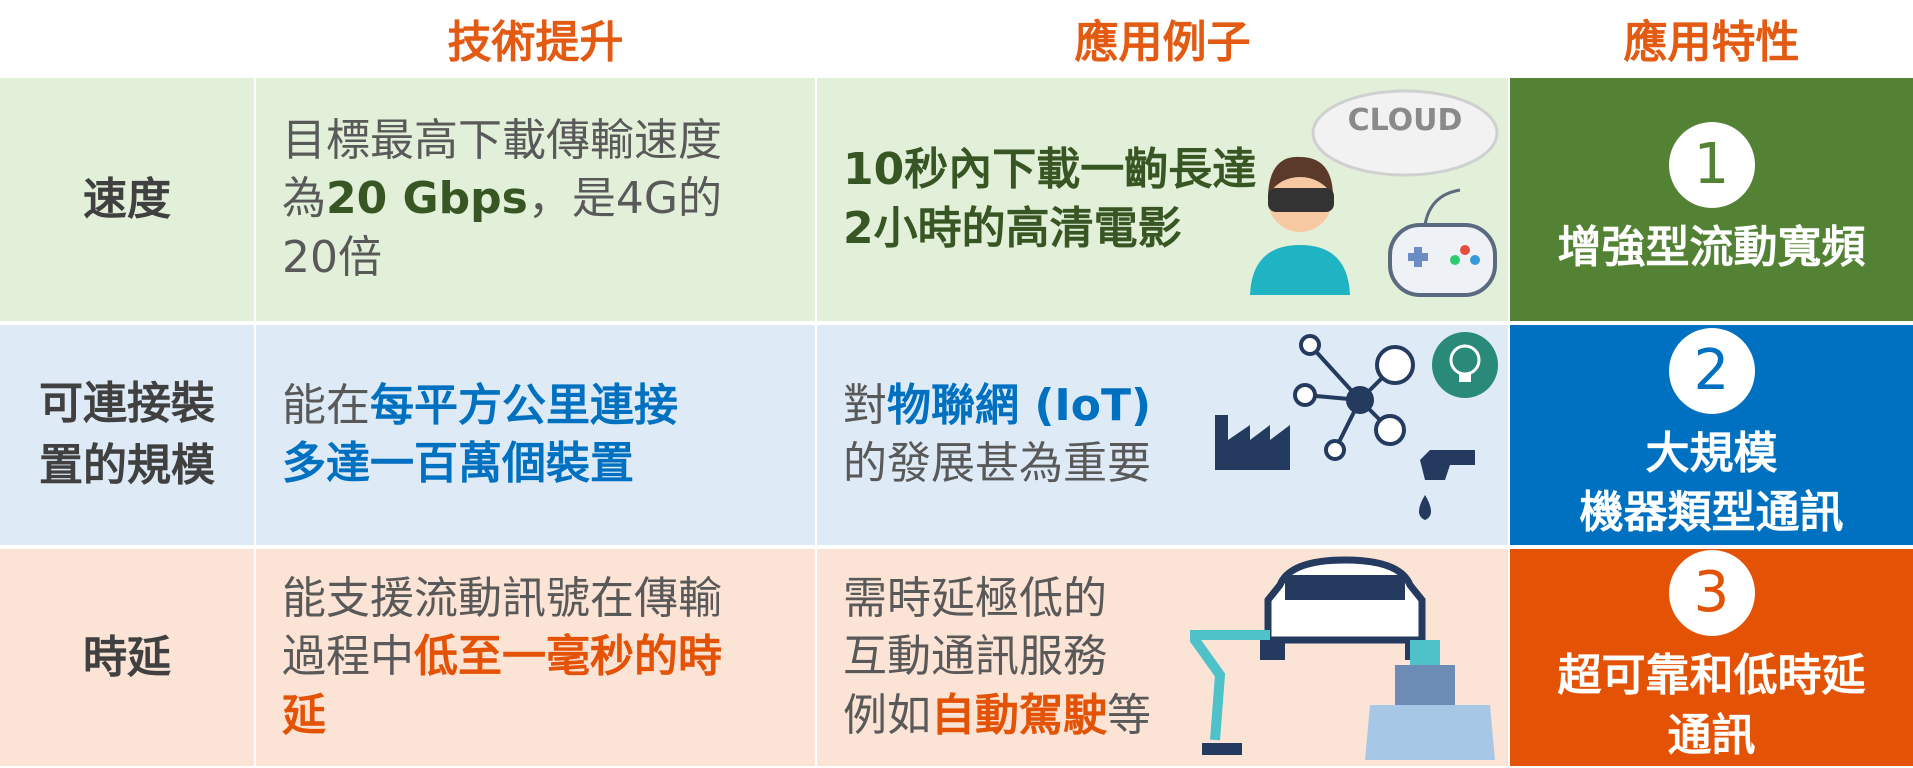  Describe the element at coordinates (1711, 247) in the screenshot. I see `feature-text: 增強型流動寬頻` at that location.